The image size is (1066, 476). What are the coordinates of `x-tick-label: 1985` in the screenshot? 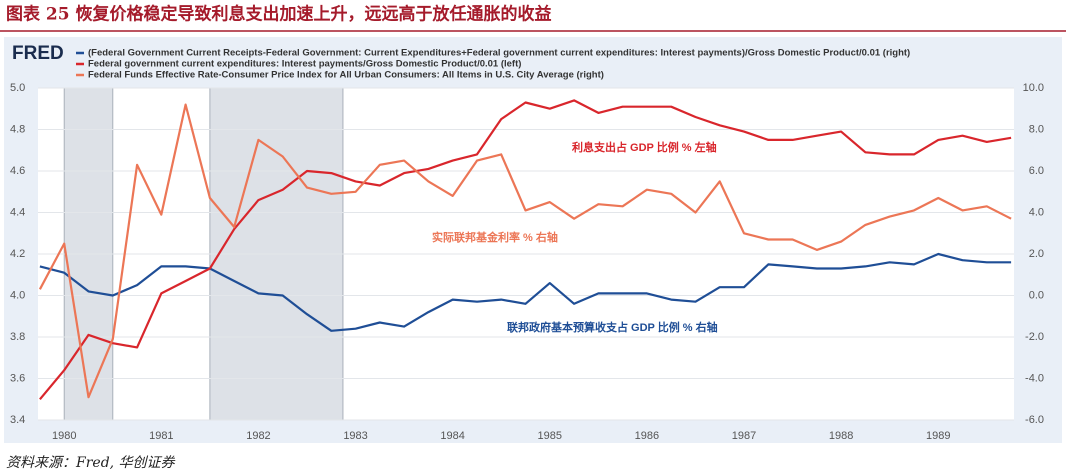 It's located at (550, 436).